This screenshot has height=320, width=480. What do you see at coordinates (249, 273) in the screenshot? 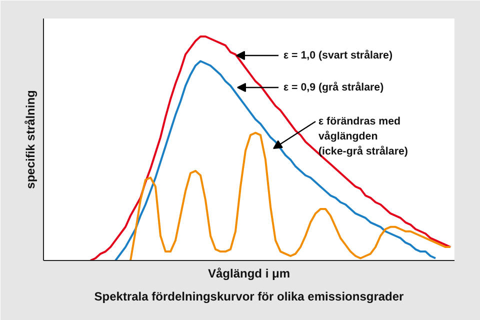
I see `x-axis-title: Våglängd i μm` at bounding box center [249, 273].